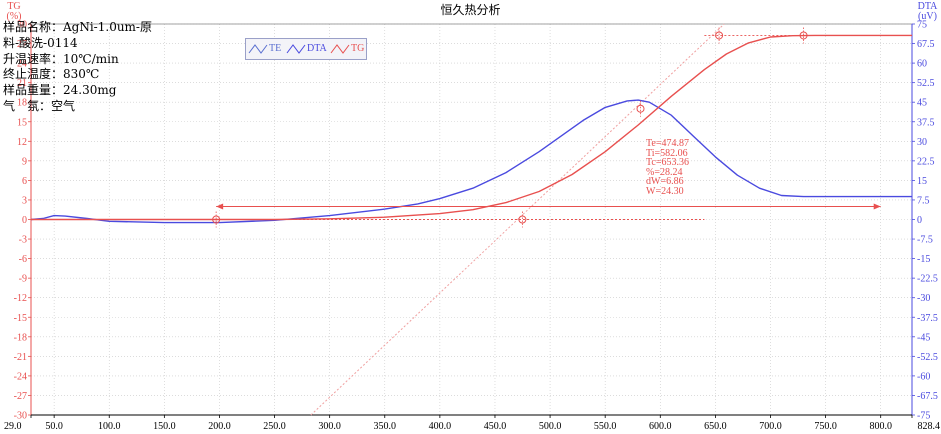  Describe the element at coordinates (667, 162) in the screenshot. I see `result-tc: Tc=653.36` at that location.